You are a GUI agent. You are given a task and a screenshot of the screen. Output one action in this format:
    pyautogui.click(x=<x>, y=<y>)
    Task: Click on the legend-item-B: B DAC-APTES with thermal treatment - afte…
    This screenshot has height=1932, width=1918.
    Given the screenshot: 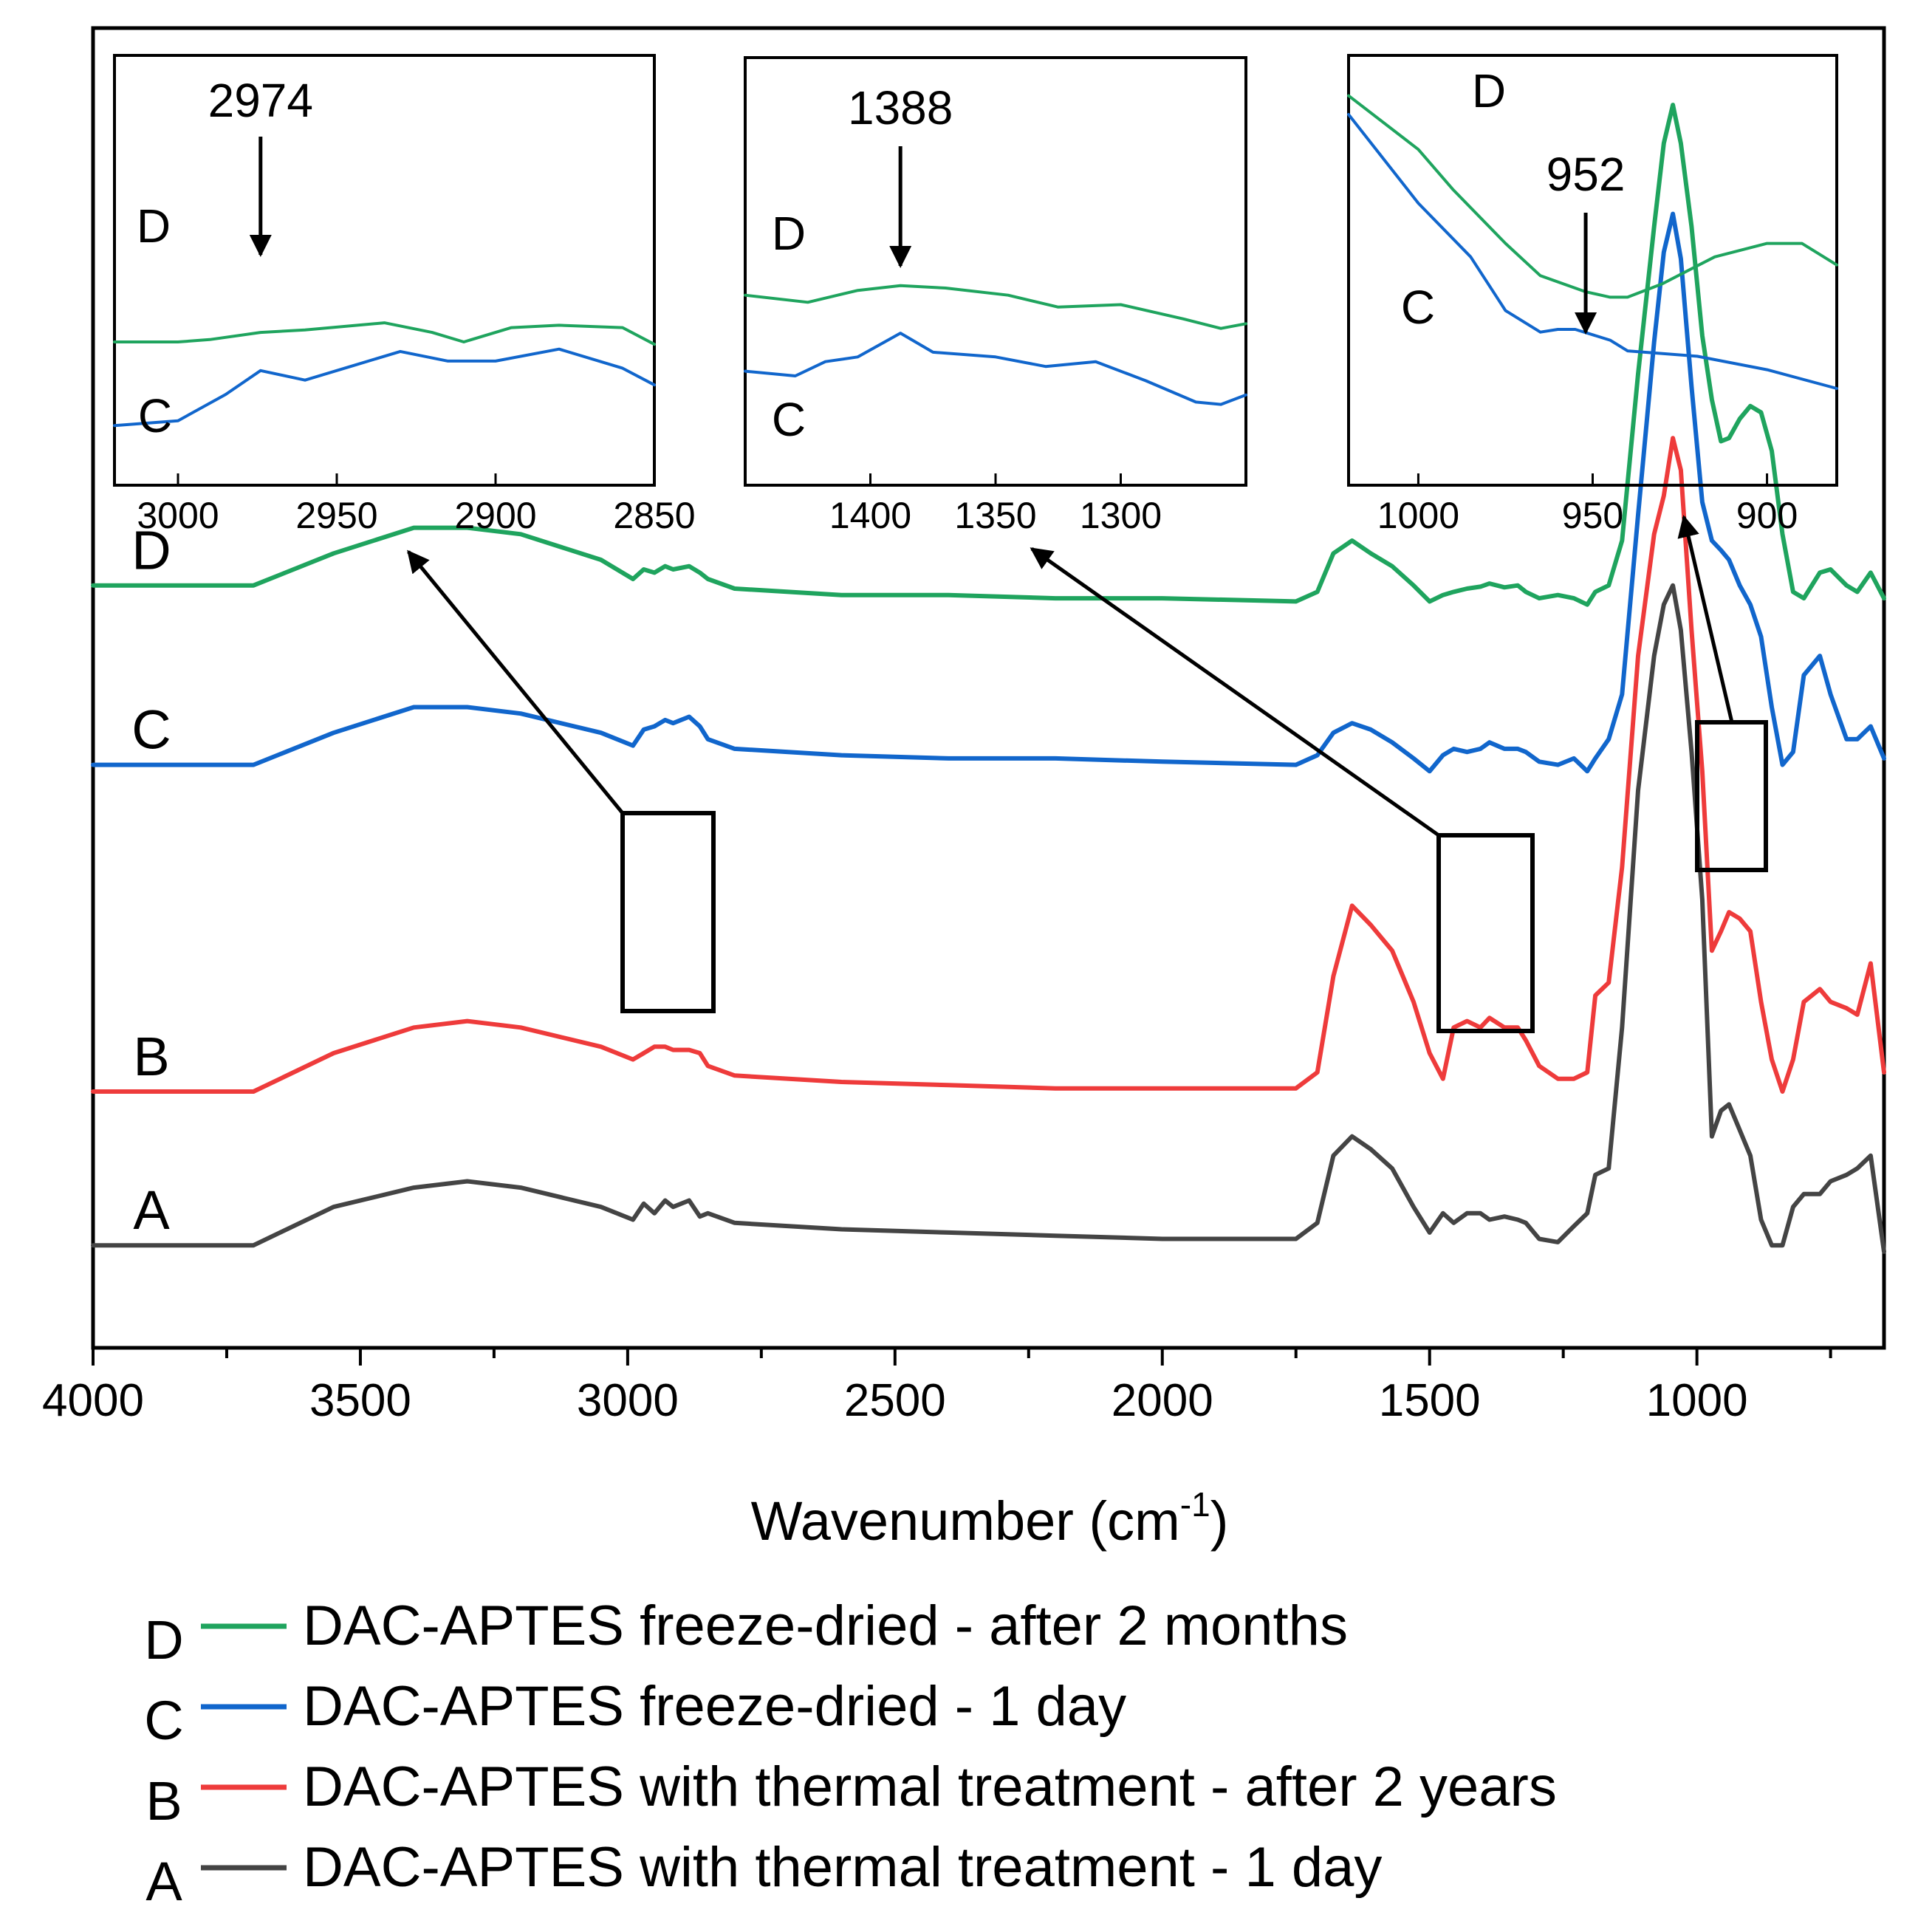 What is the action you would take?
    pyautogui.click(x=851, y=1793)
    